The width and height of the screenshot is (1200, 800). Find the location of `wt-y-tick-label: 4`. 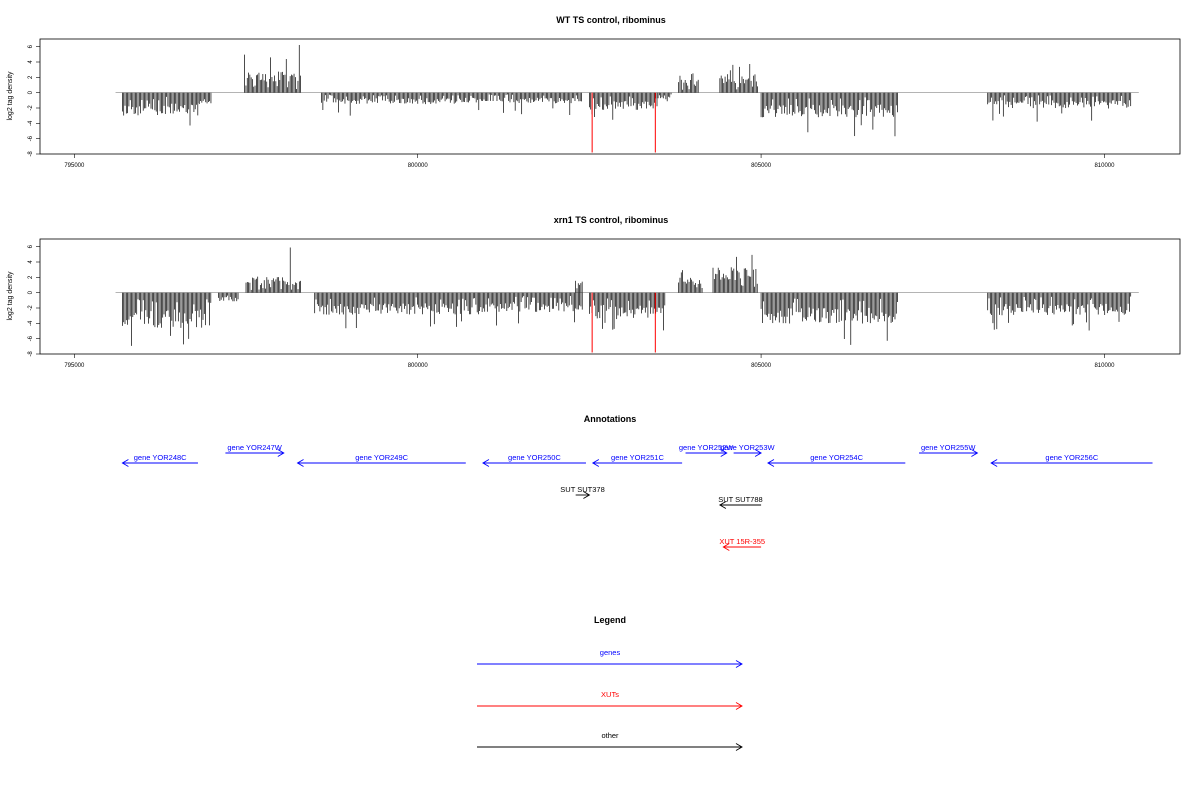

wt-y-tick-label: 4 is located at coordinates (31, 62).